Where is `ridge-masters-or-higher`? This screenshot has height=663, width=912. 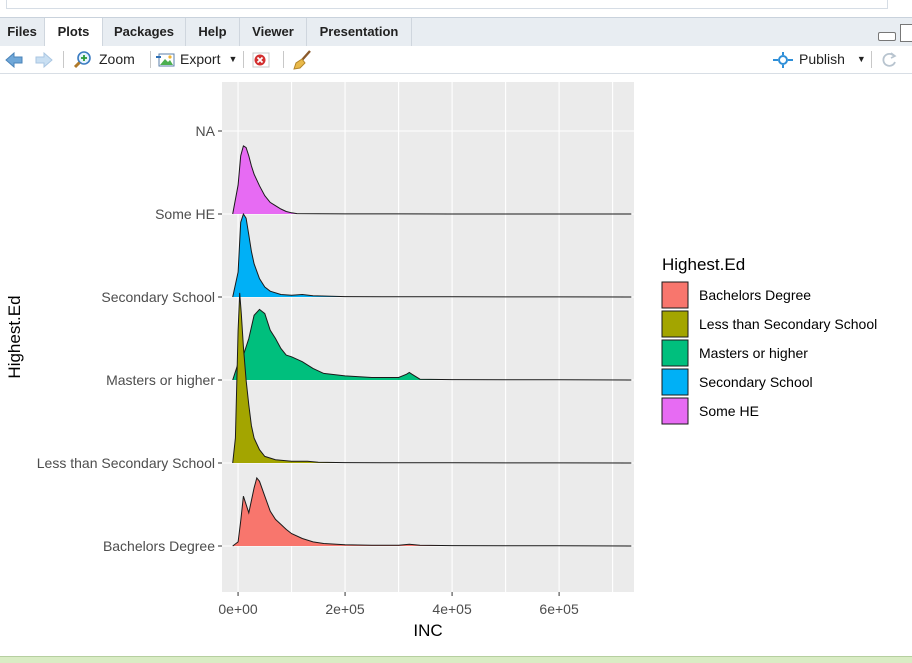 ridge-masters-or-higher is located at coordinates (432, 344).